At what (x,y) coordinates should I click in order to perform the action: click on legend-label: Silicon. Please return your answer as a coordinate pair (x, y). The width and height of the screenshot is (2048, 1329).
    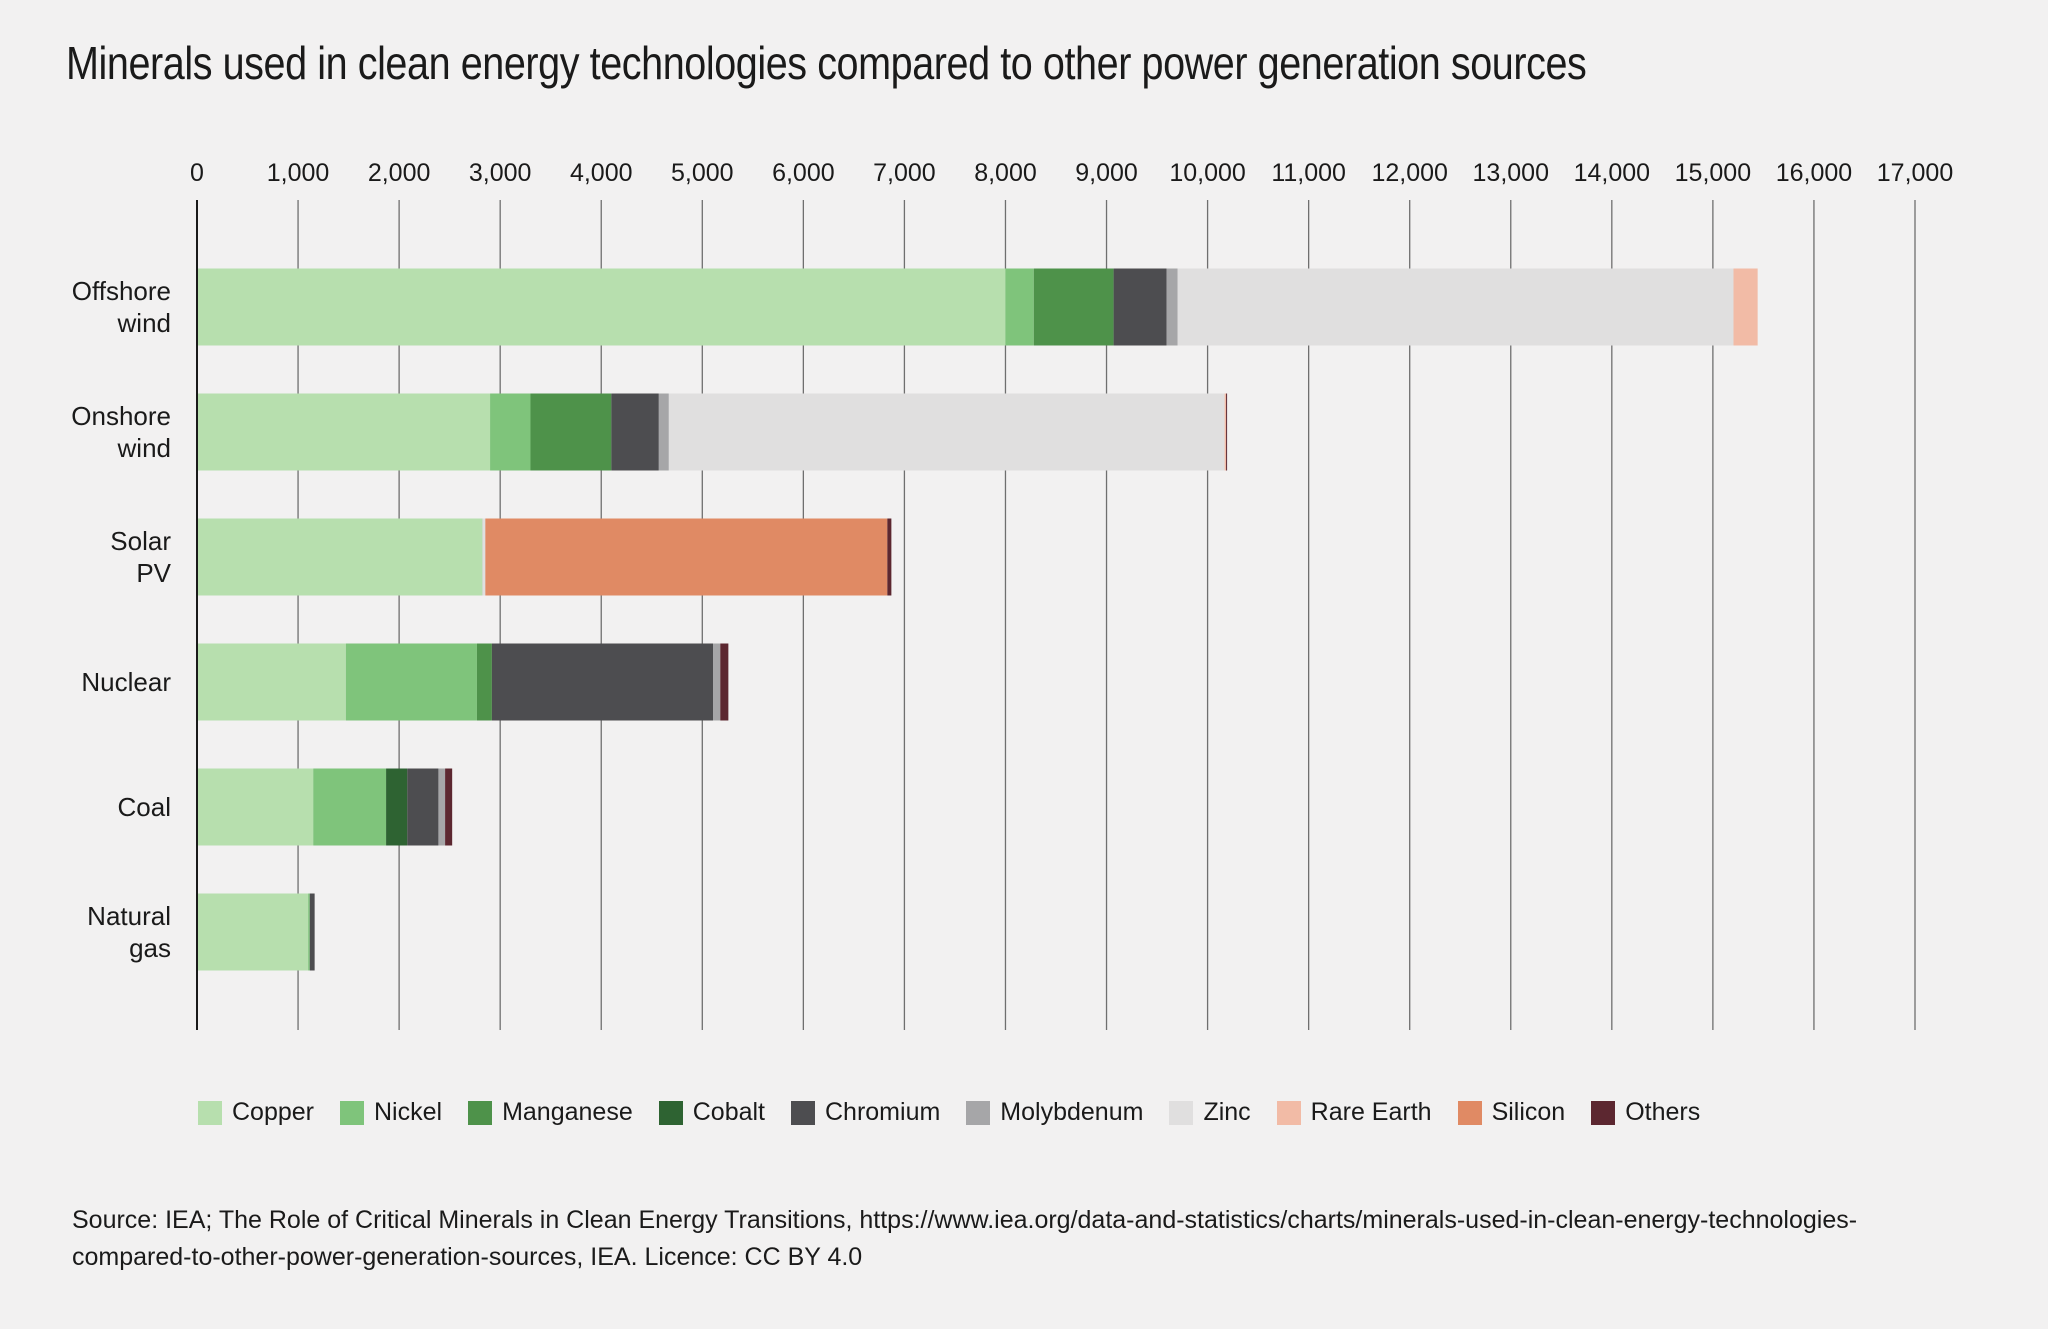
    Looking at the image, I should click on (1528, 1112).